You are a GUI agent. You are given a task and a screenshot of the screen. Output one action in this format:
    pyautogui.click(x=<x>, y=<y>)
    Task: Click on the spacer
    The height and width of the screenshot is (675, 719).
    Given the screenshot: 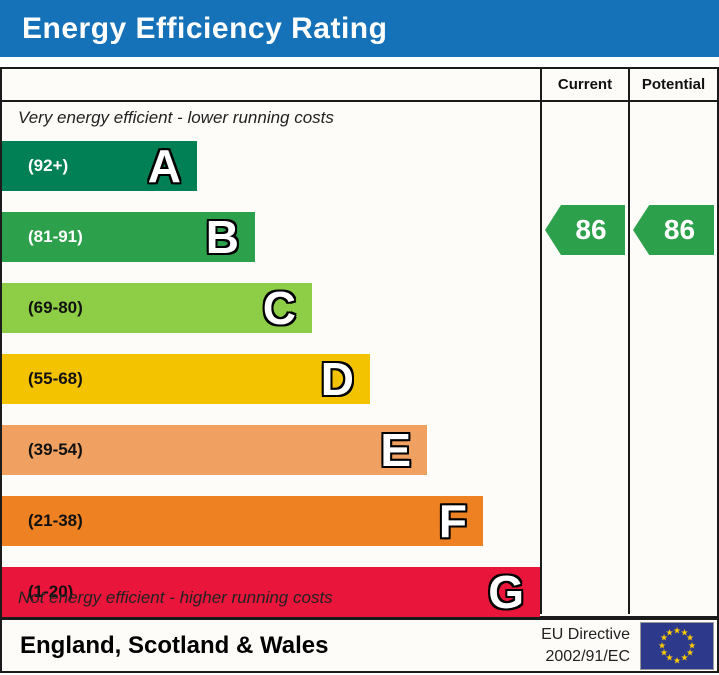 What is the action you would take?
    pyautogui.click(x=359, y=62)
    